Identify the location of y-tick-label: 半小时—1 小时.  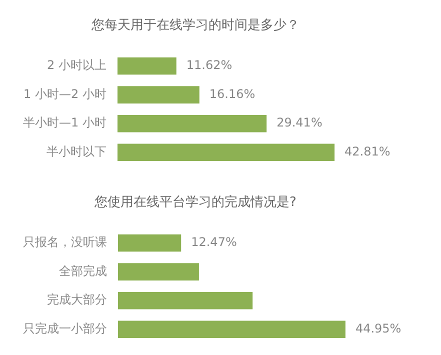
(64, 123).